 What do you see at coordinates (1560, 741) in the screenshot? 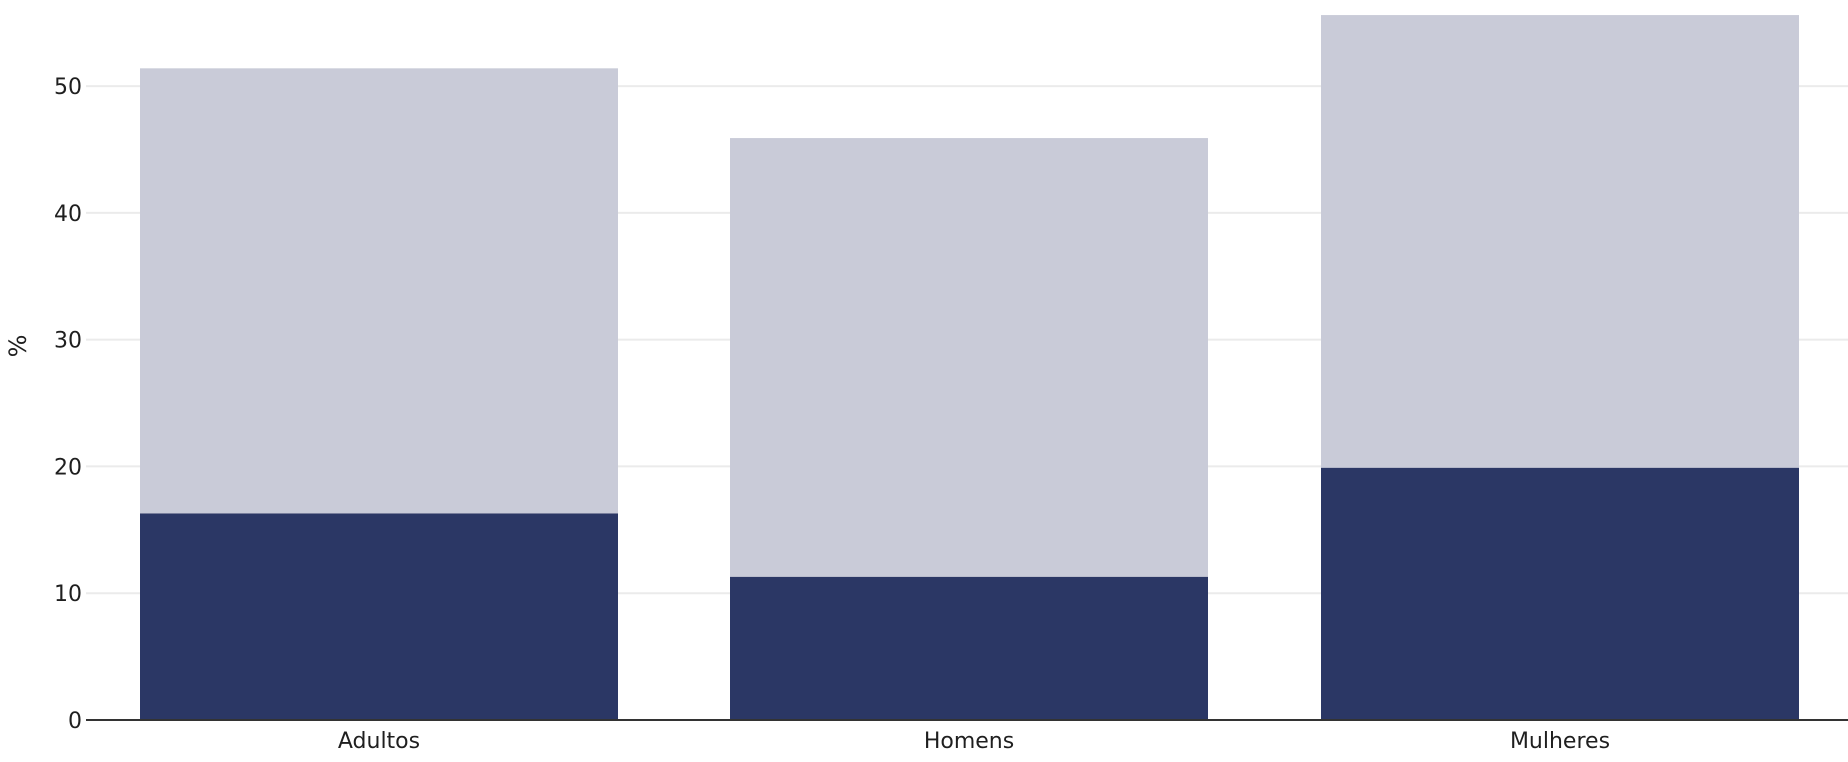
I see `x-tick-label-mulheres: Mulheres` at bounding box center [1560, 741].